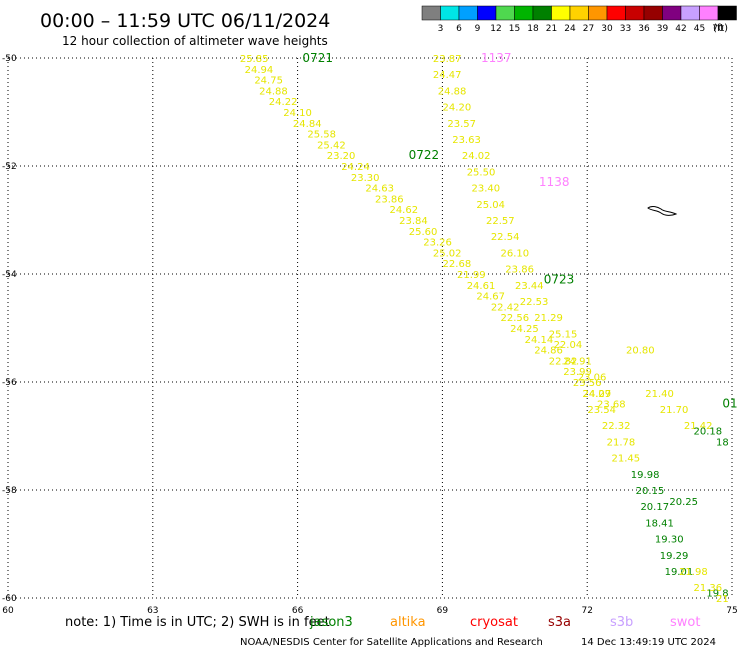 The width and height of the screenshot is (740, 650). What do you see at coordinates (533, 29) in the screenshot?
I see `colorbar-label: 18` at bounding box center [533, 29].